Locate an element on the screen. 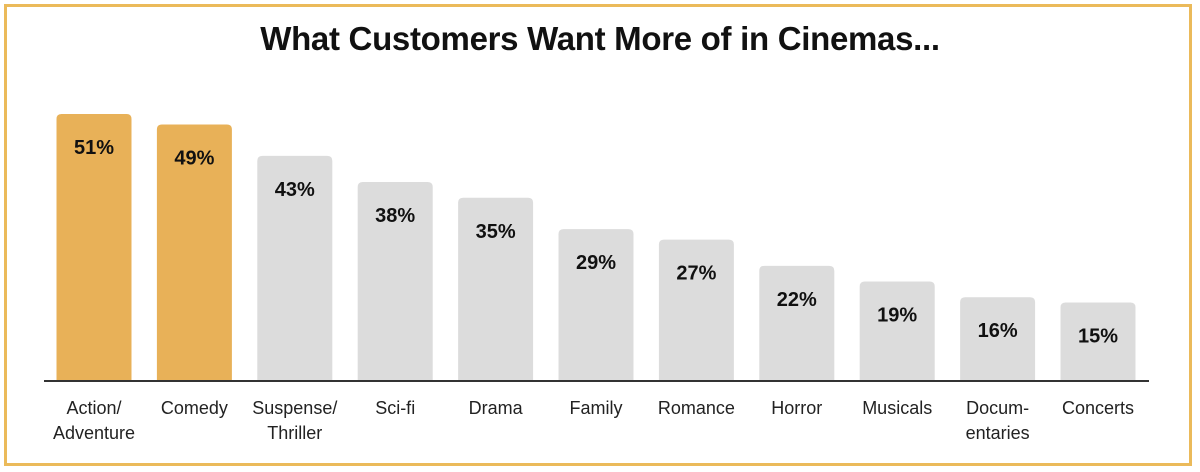 The width and height of the screenshot is (1200, 472). value-label-3: 38% is located at coordinates (395, 216).